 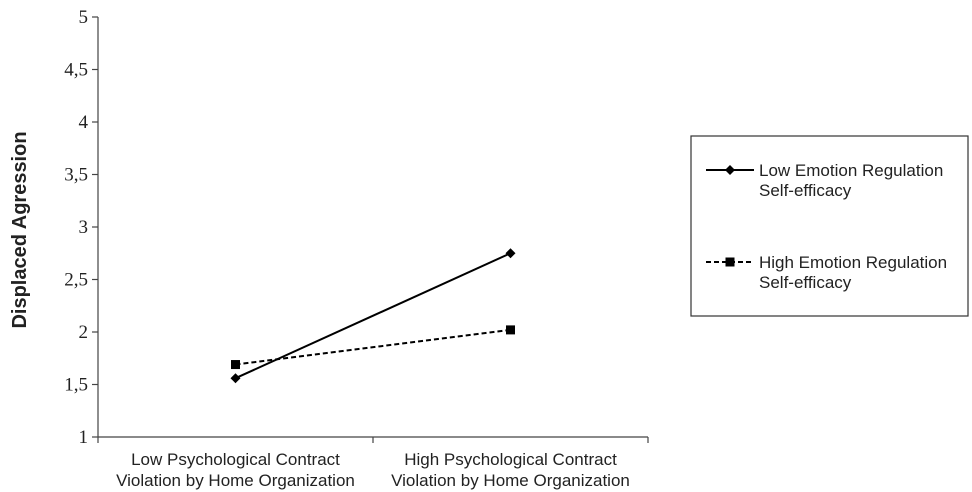 I want to click on y-tick-label: 1, so click(x=84, y=437).